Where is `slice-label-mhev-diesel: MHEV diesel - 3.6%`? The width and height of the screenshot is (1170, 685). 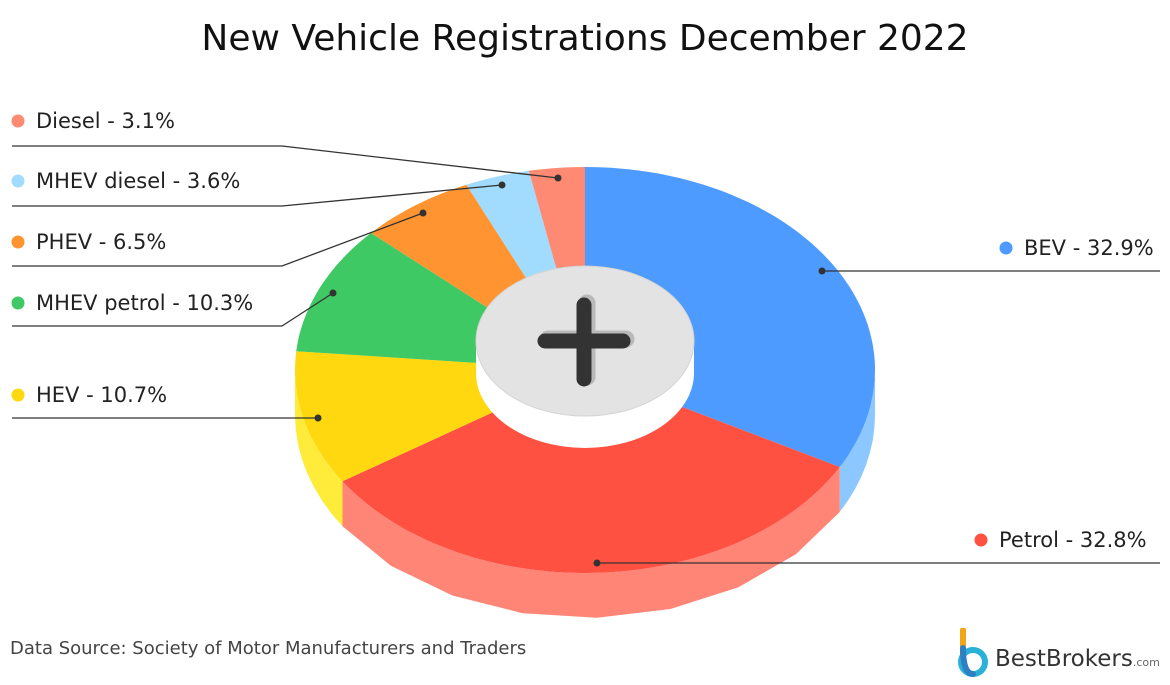 slice-label-mhev-diesel: MHEV diesel - 3.6% is located at coordinates (138, 181).